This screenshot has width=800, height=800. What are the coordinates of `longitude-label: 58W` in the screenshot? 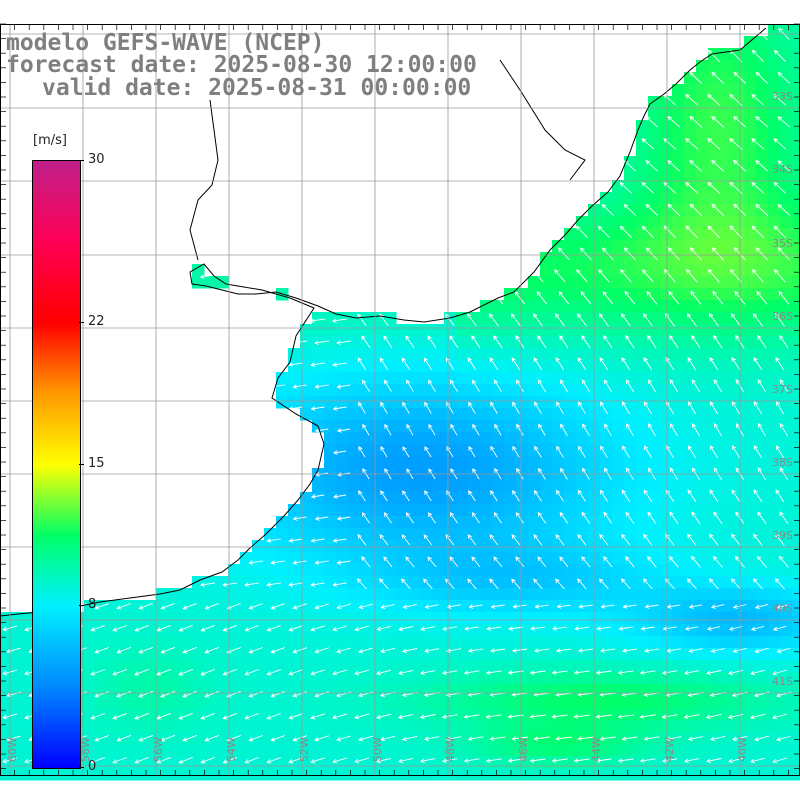 It's located at (85, 749).